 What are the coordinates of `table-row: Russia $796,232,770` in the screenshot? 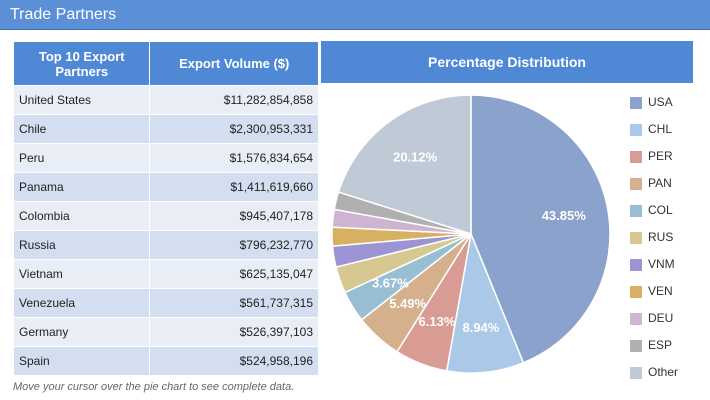 It's located at (165, 245).